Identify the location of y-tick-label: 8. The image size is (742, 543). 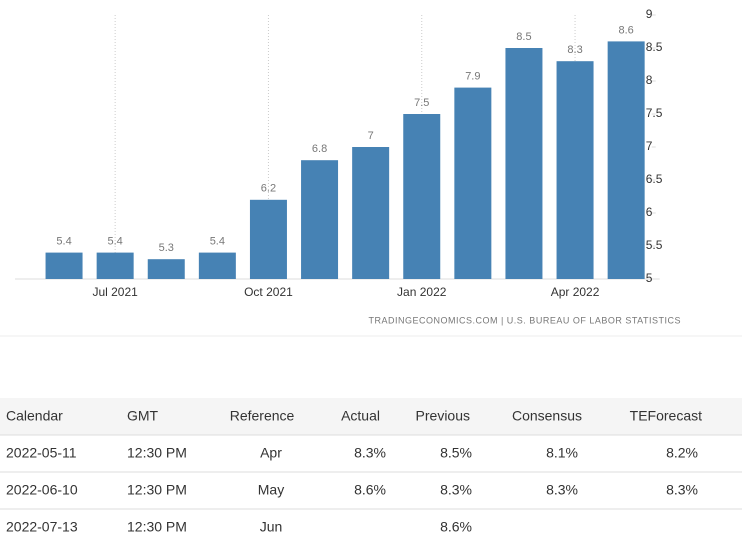
(649, 80).